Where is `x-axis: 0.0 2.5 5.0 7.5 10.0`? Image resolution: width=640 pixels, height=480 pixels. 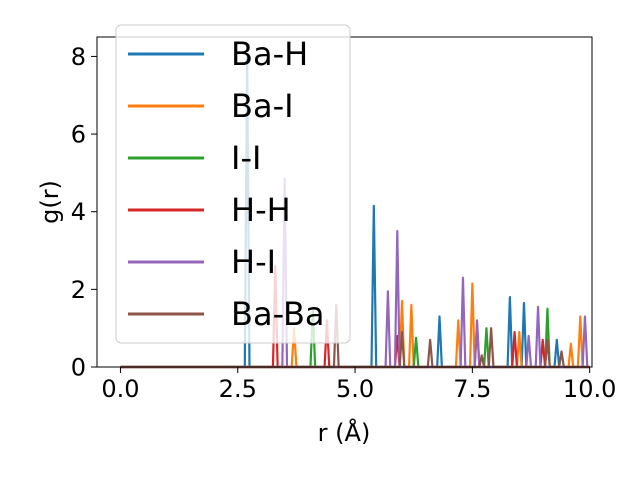
x-axis: 0.0 2.5 5.0 7.5 10.0 is located at coordinates (358, 385).